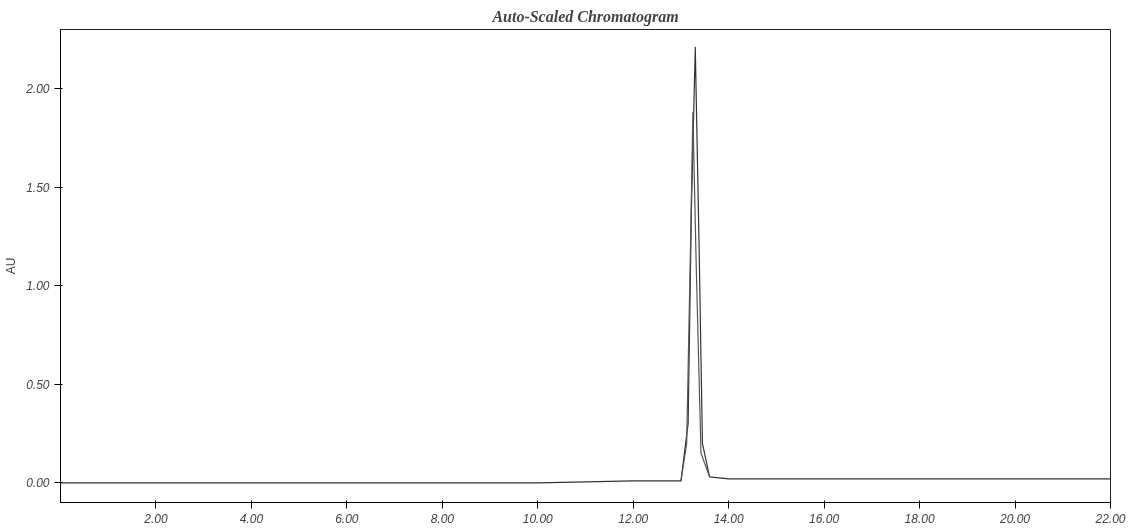 The width and height of the screenshot is (1147, 531). Describe the element at coordinates (919, 518) in the screenshot. I see `x-tick-label: 18.00` at that location.